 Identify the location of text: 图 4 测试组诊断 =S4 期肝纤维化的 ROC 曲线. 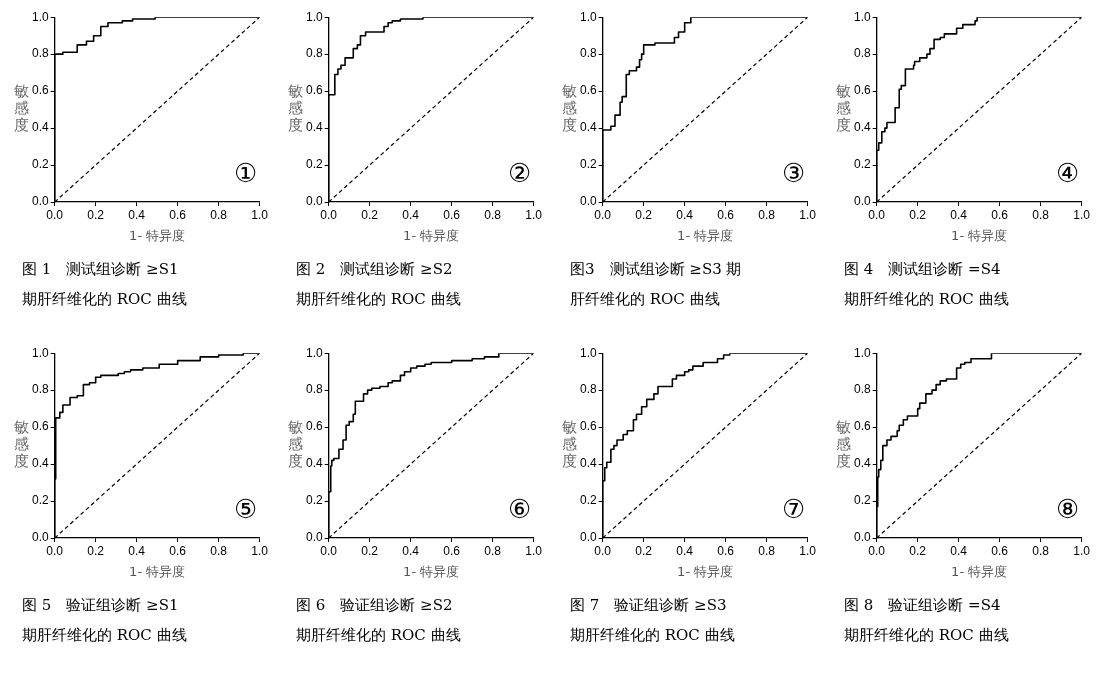
(927, 284).